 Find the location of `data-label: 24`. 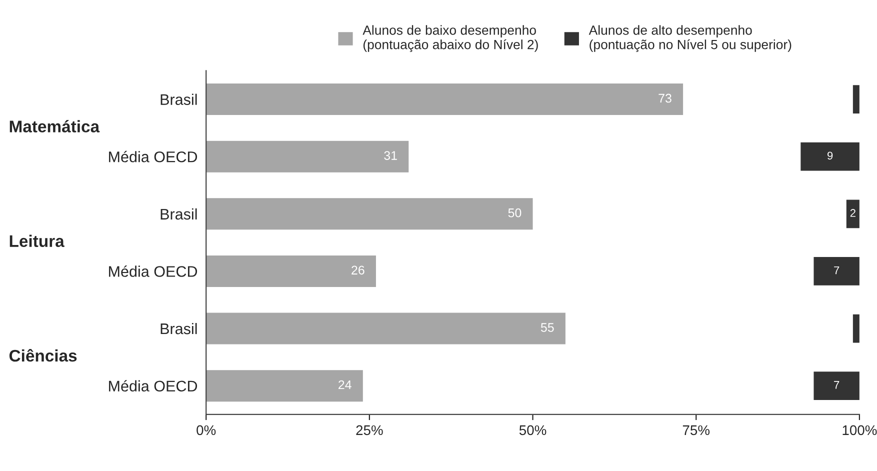

data-label: 24 is located at coordinates (345, 385).